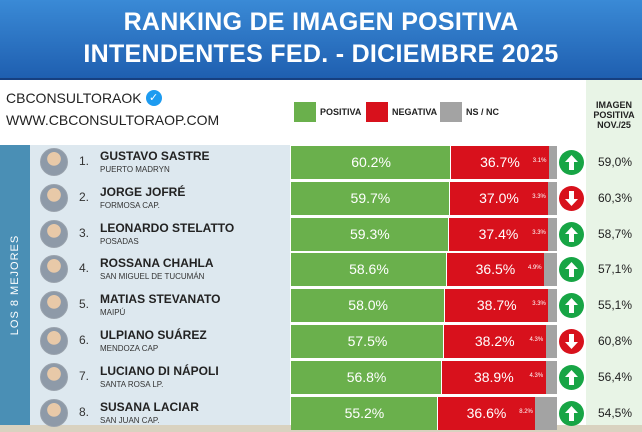 The width and height of the screenshot is (642, 432). I want to click on label-positiva: 55.2%, so click(364, 412).